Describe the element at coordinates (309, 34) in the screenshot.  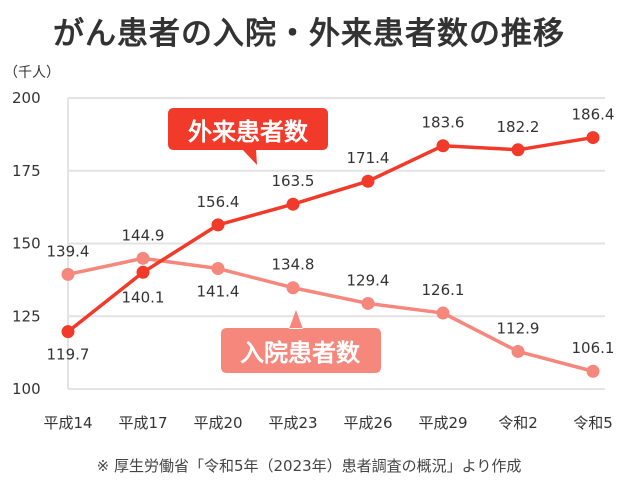
I see `chart-title: がん患者の入院・外来患者数の推移` at that location.